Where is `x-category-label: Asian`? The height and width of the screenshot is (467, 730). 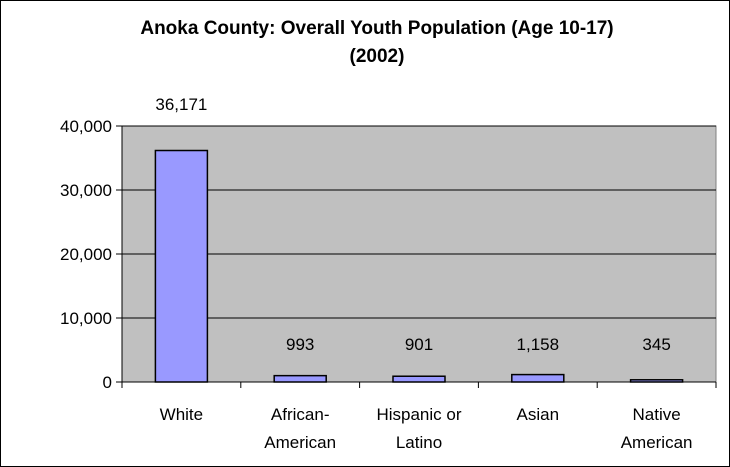
x-category-label: Asian is located at coordinates (538, 414).